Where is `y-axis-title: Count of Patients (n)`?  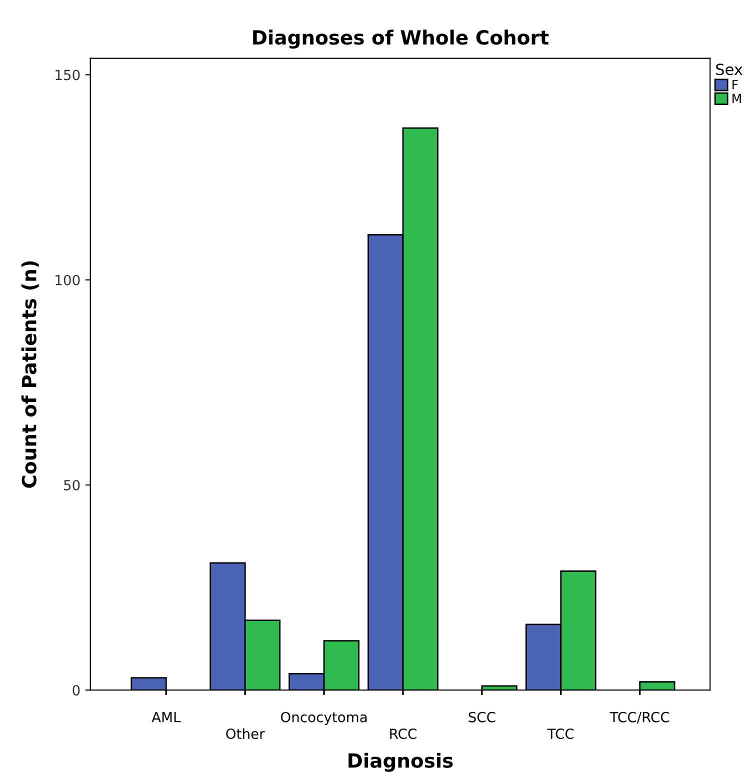
y-axis-title: Count of Patients (n) is located at coordinates (30, 374).